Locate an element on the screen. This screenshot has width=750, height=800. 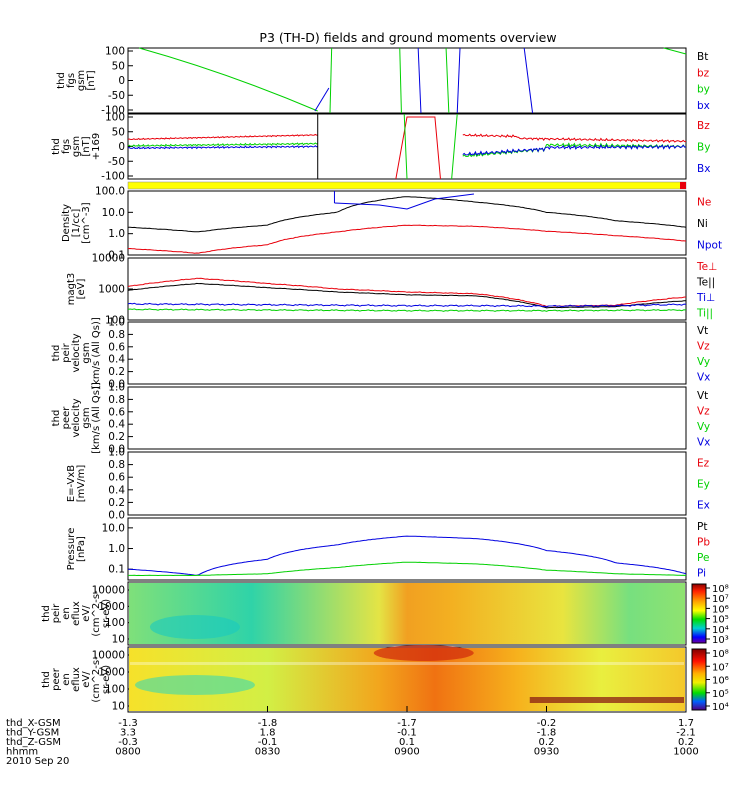
colorbar-tick-label: 10⁴ is located at coordinates (720, 630).